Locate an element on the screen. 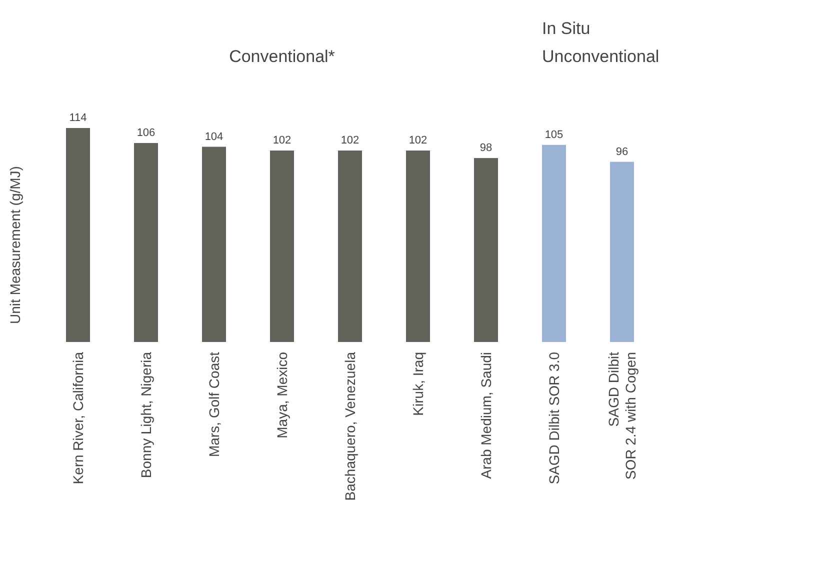 This screenshot has height=583, width=835. y-axis-title: Unit Measurement (g/MJ) is located at coordinates (15, 245).